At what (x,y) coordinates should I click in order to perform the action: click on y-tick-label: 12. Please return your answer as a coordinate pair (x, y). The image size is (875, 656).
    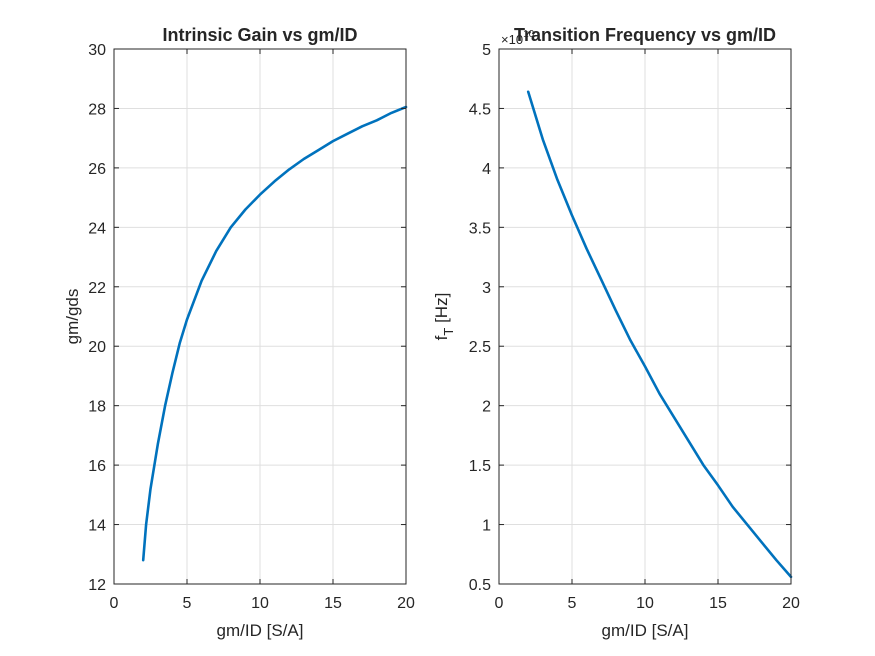
    Looking at the image, I should click on (97, 585).